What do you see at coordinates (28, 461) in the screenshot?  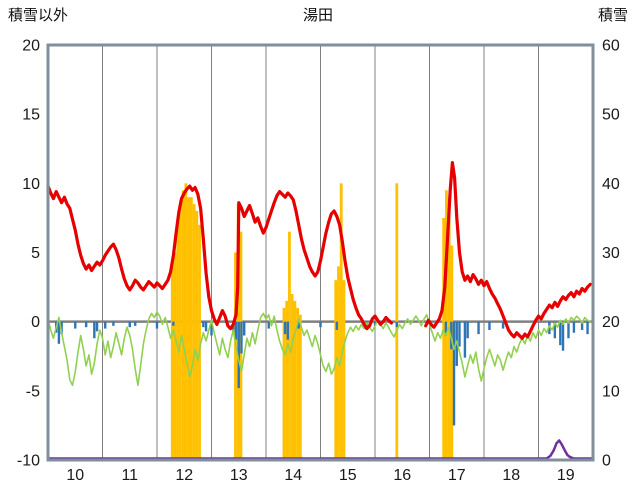 I see `left-axis-tick-label: -10` at bounding box center [28, 461].